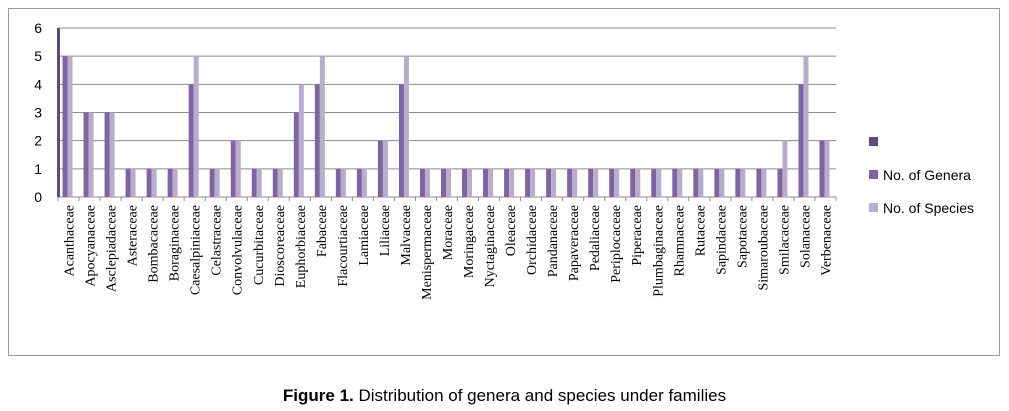  I want to click on x-category-label: Moraceae, so click(448, 232).